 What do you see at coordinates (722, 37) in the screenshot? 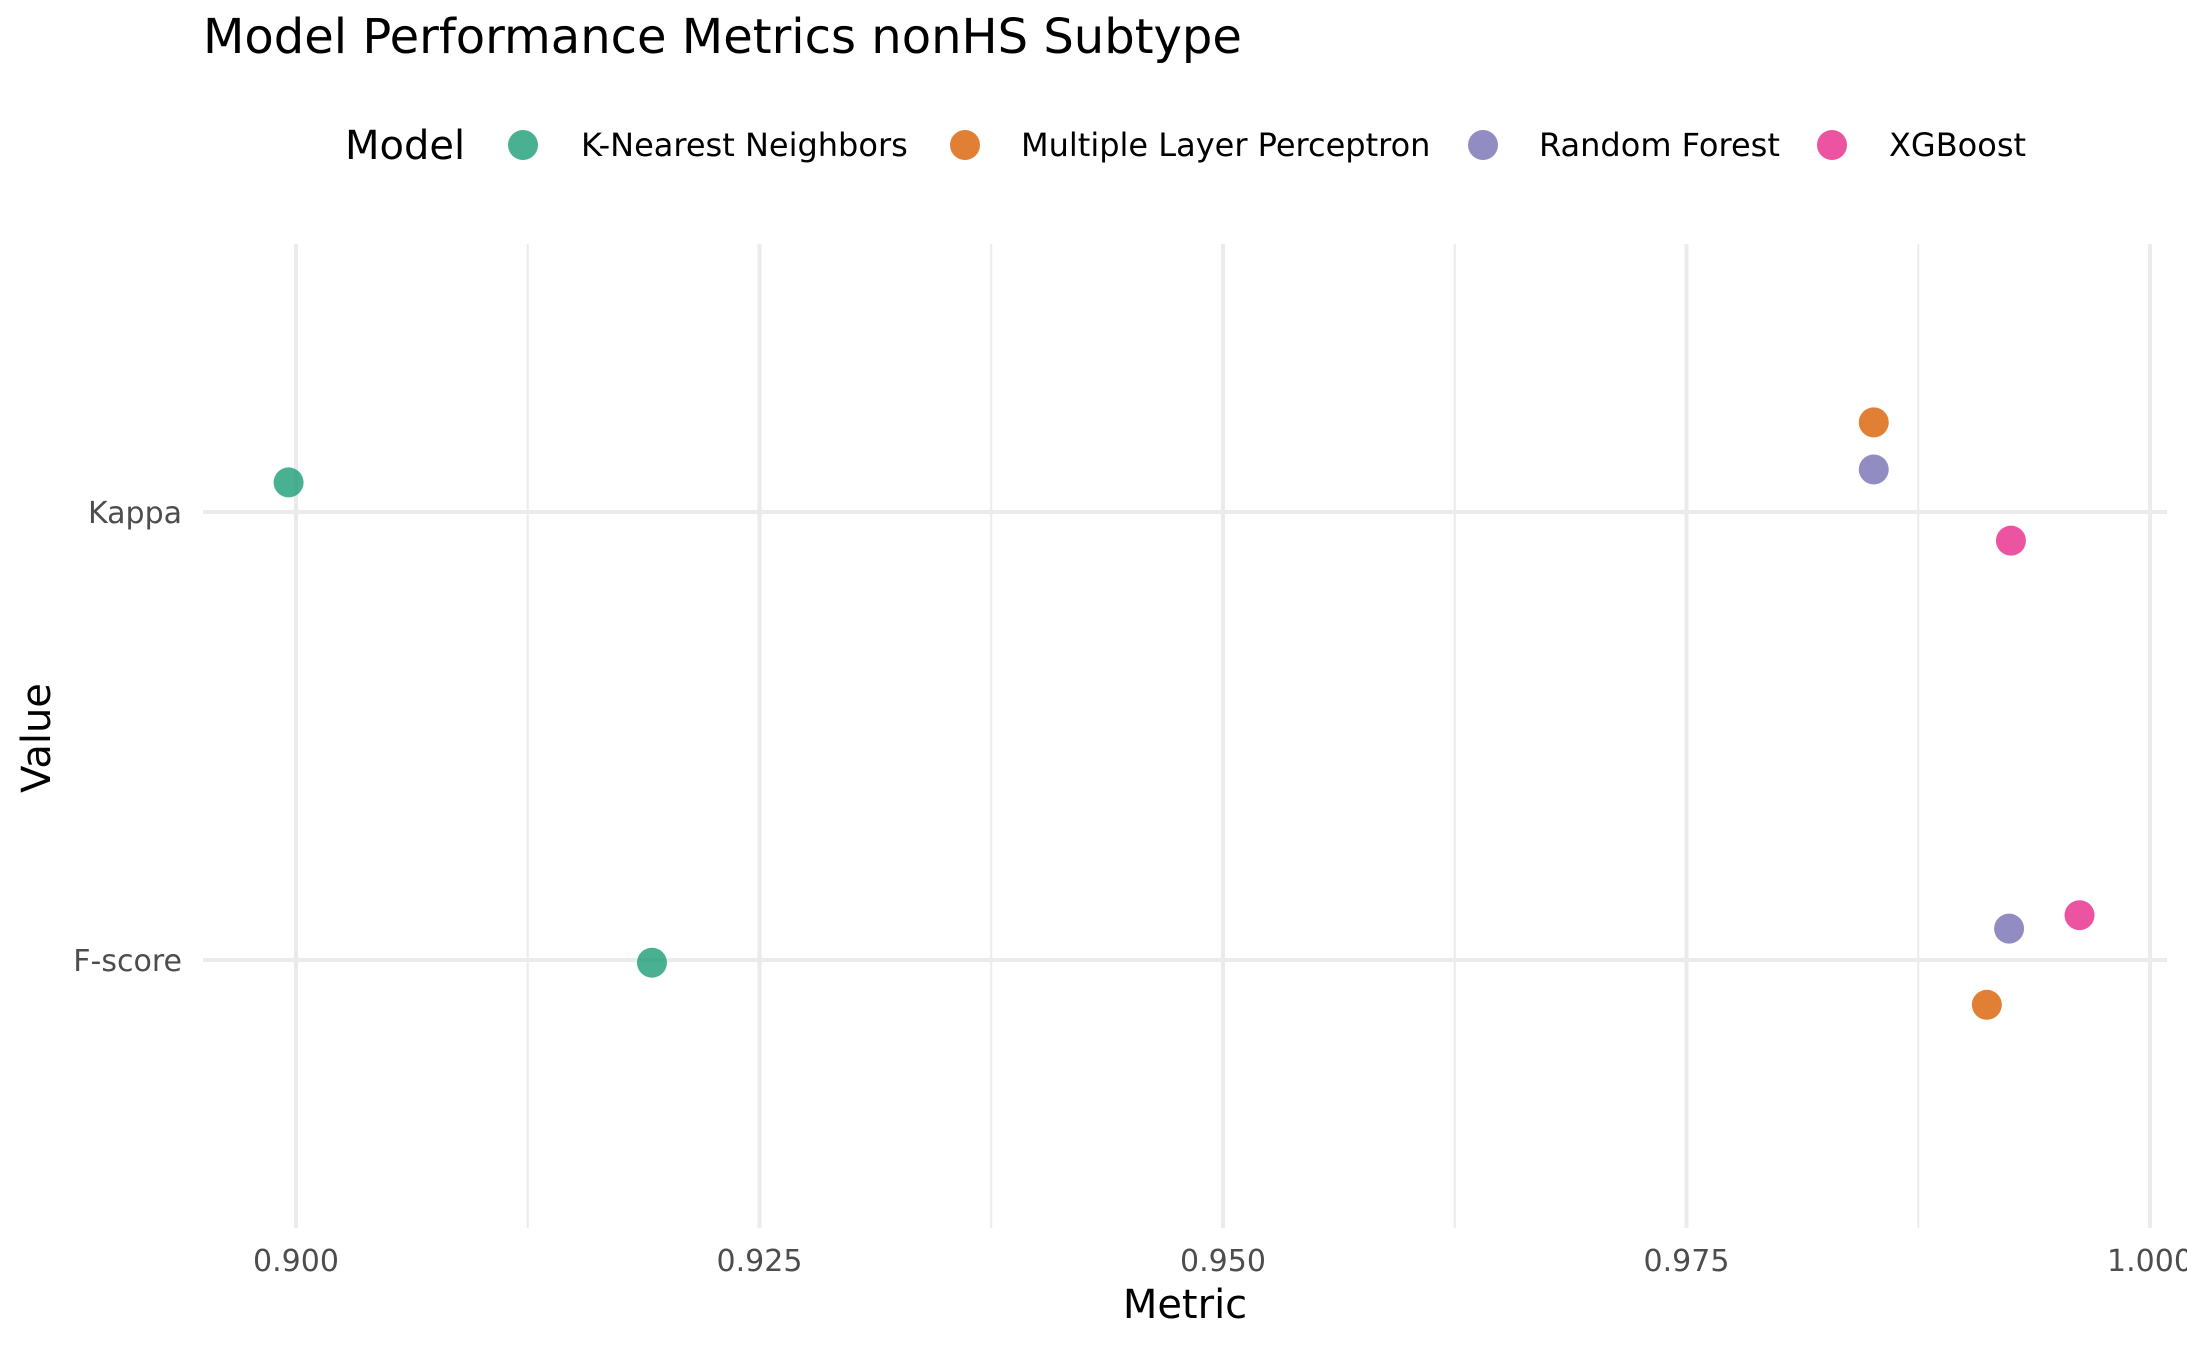
I see `chart-title: Model Performance Metrics nonHS Subtype` at bounding box center [722, 37].